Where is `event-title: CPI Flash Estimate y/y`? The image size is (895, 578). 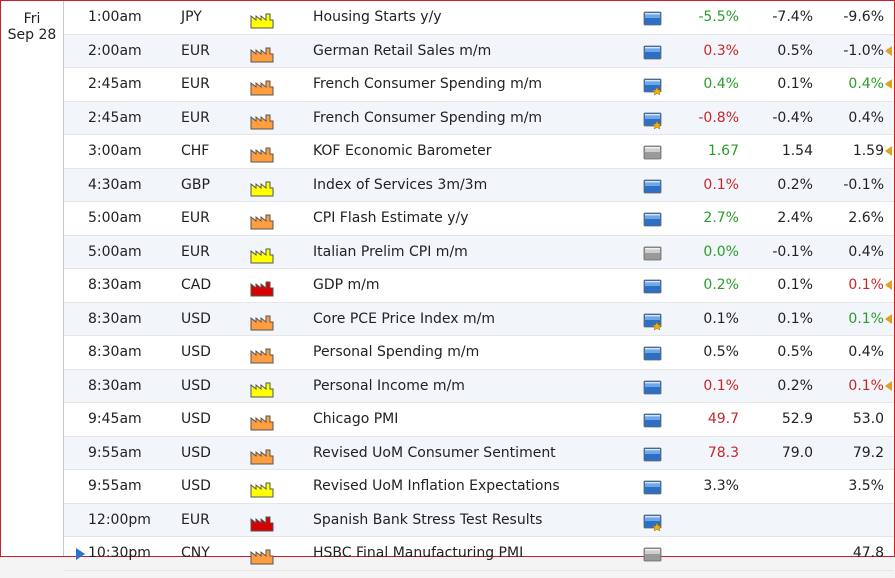
event-title: CPI Flash Estimate y/y is located at coordinates (391, 218).